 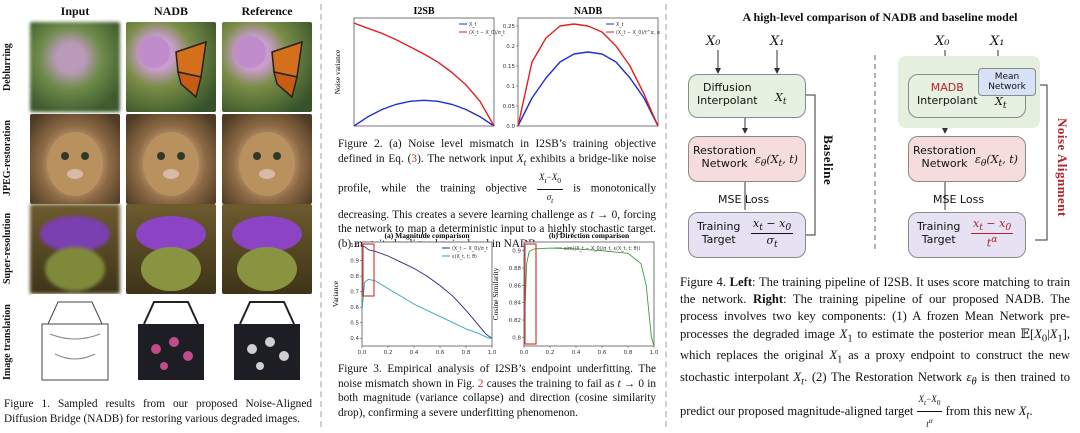 What do you see at coordinates (997, 41) in the screenshot?
I see `x1-label-right: X₁` at bounding box center [997, 41].